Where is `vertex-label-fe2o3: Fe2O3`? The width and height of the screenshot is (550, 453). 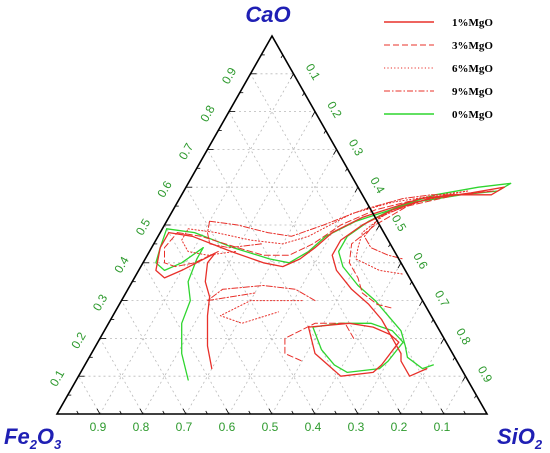
vertex-label-fe2o3: Fe2O3 is located at coordinates (33, 438).